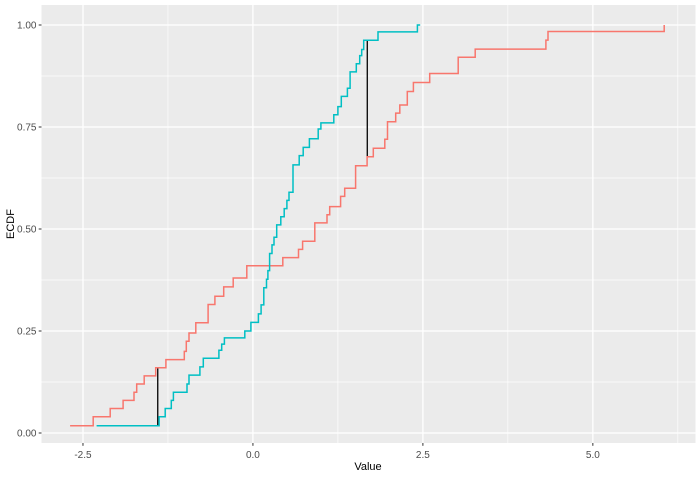 The height and width of the screenshot is (480, 700). Describe the element at coordinates (27, 25) in the screenshot. I see `y-tick-label: 1.00` at that location.